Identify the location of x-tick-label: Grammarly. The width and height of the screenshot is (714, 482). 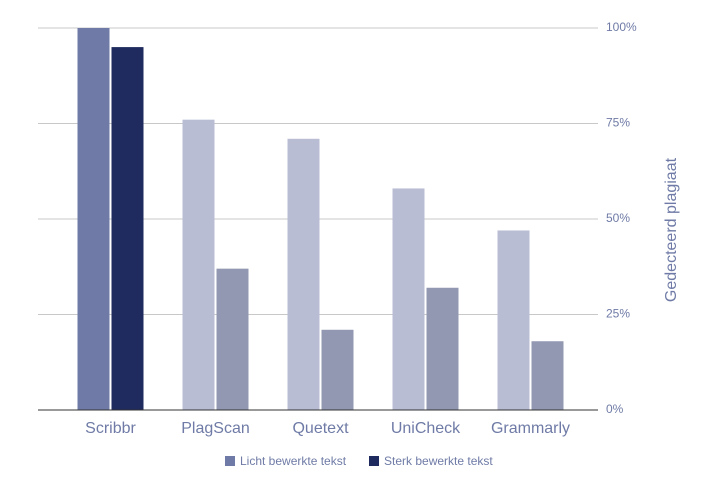
(530, 428).